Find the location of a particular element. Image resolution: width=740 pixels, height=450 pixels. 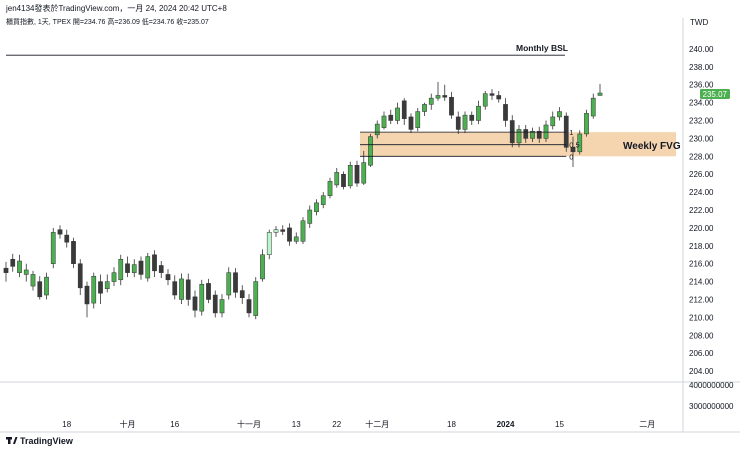

price-tick-label: 228.00 is located at coordinates (701, 156).